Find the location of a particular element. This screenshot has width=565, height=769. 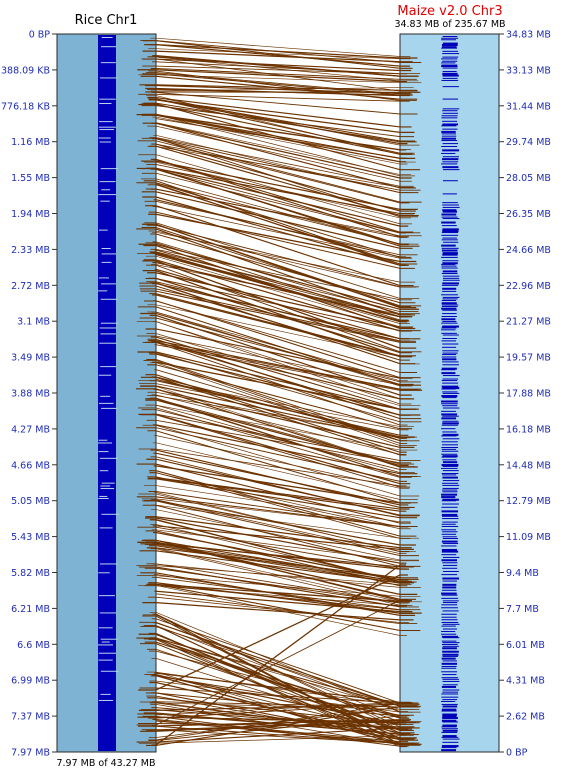

left-tick-label: 3.49 MB is located at coordinates (30, 358).